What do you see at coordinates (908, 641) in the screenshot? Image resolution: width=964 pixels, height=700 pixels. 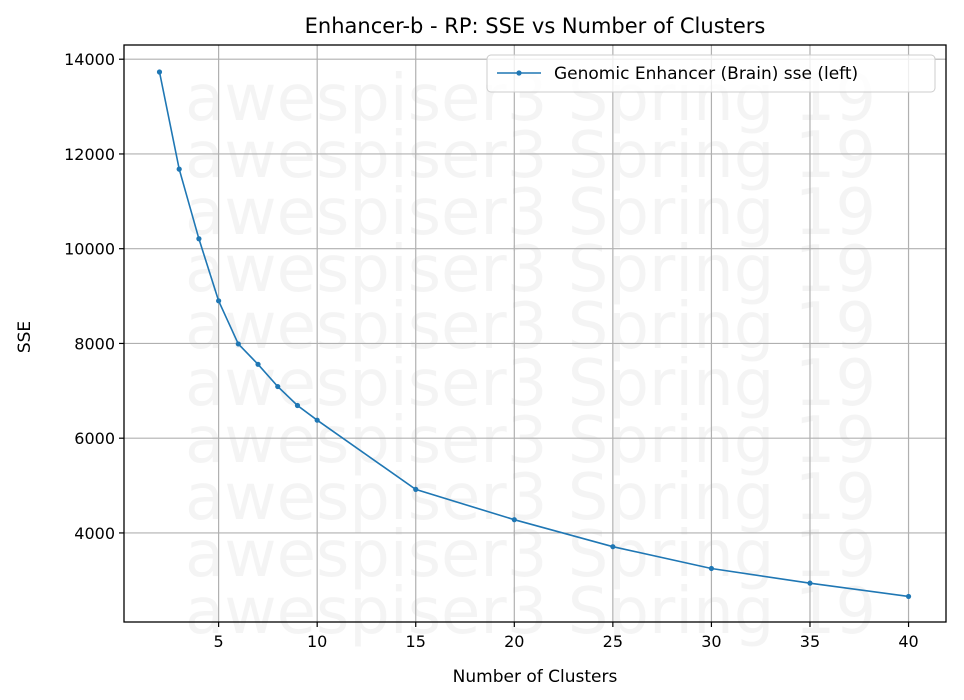 I see `x-tick-label: 40` at bounding box center [908, 641].